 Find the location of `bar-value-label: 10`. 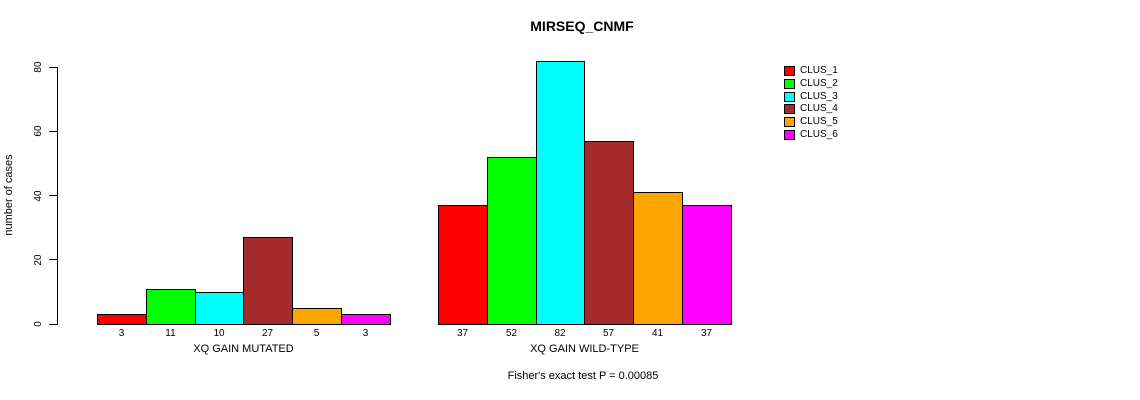

bar-value-label: 10 is located at coordinates (219, 333).